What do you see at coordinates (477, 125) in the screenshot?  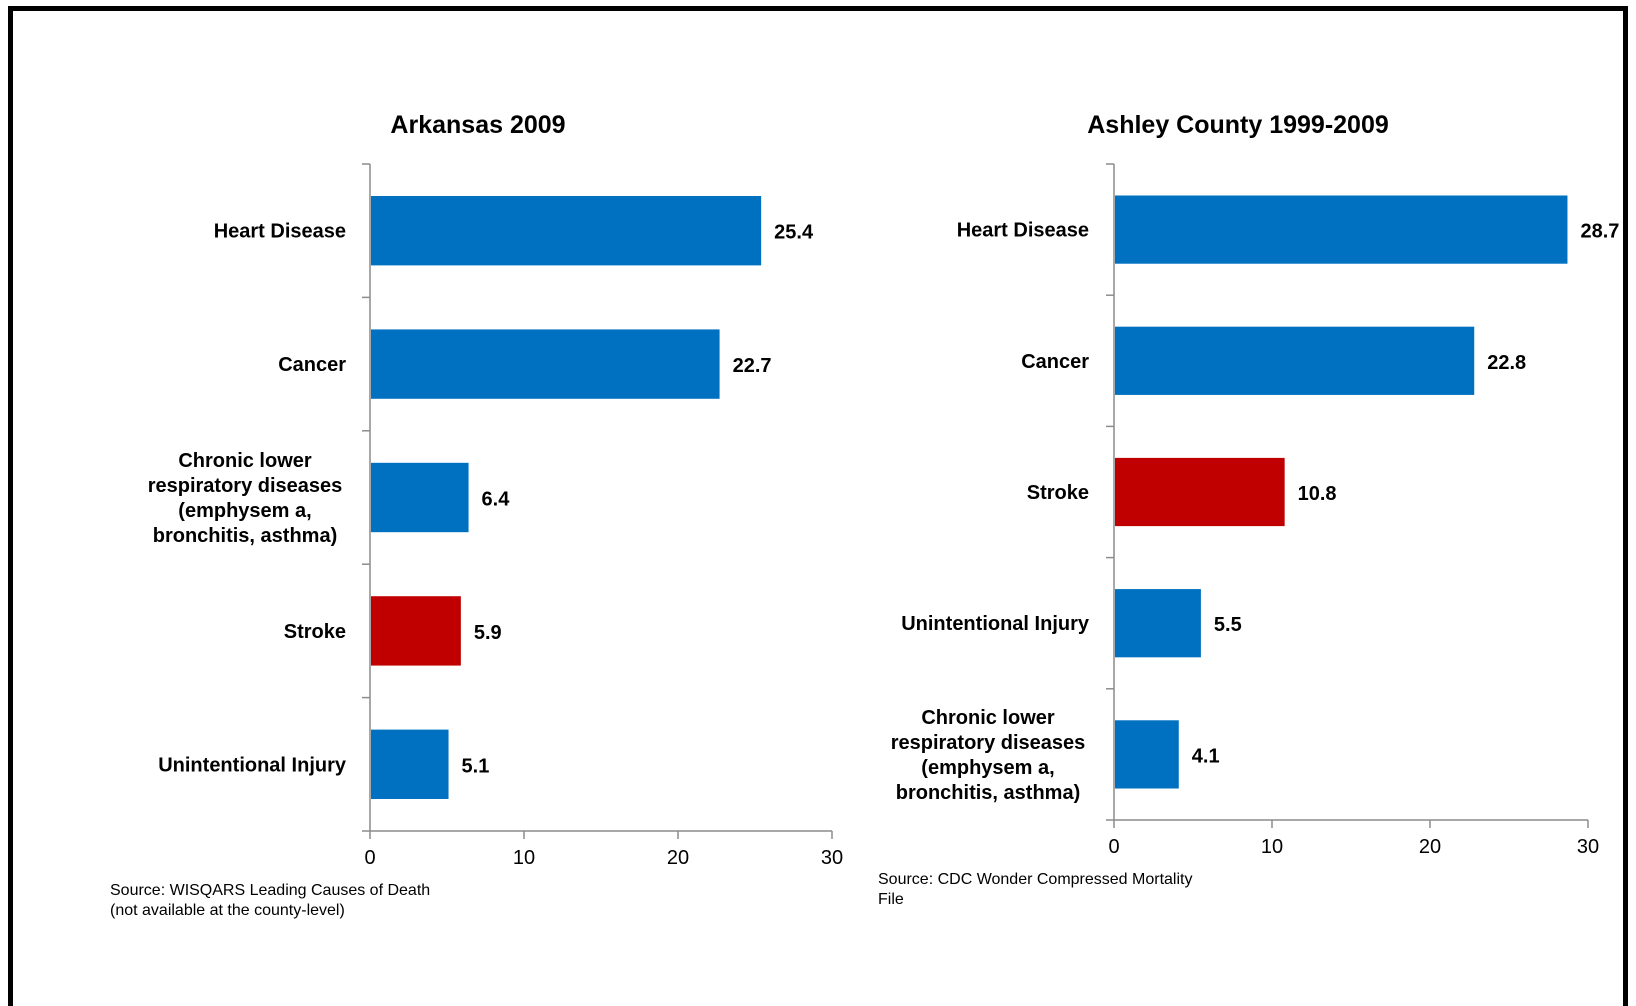 I see `chart-title: Arkansas 2009` at bounding box center [477, 125].